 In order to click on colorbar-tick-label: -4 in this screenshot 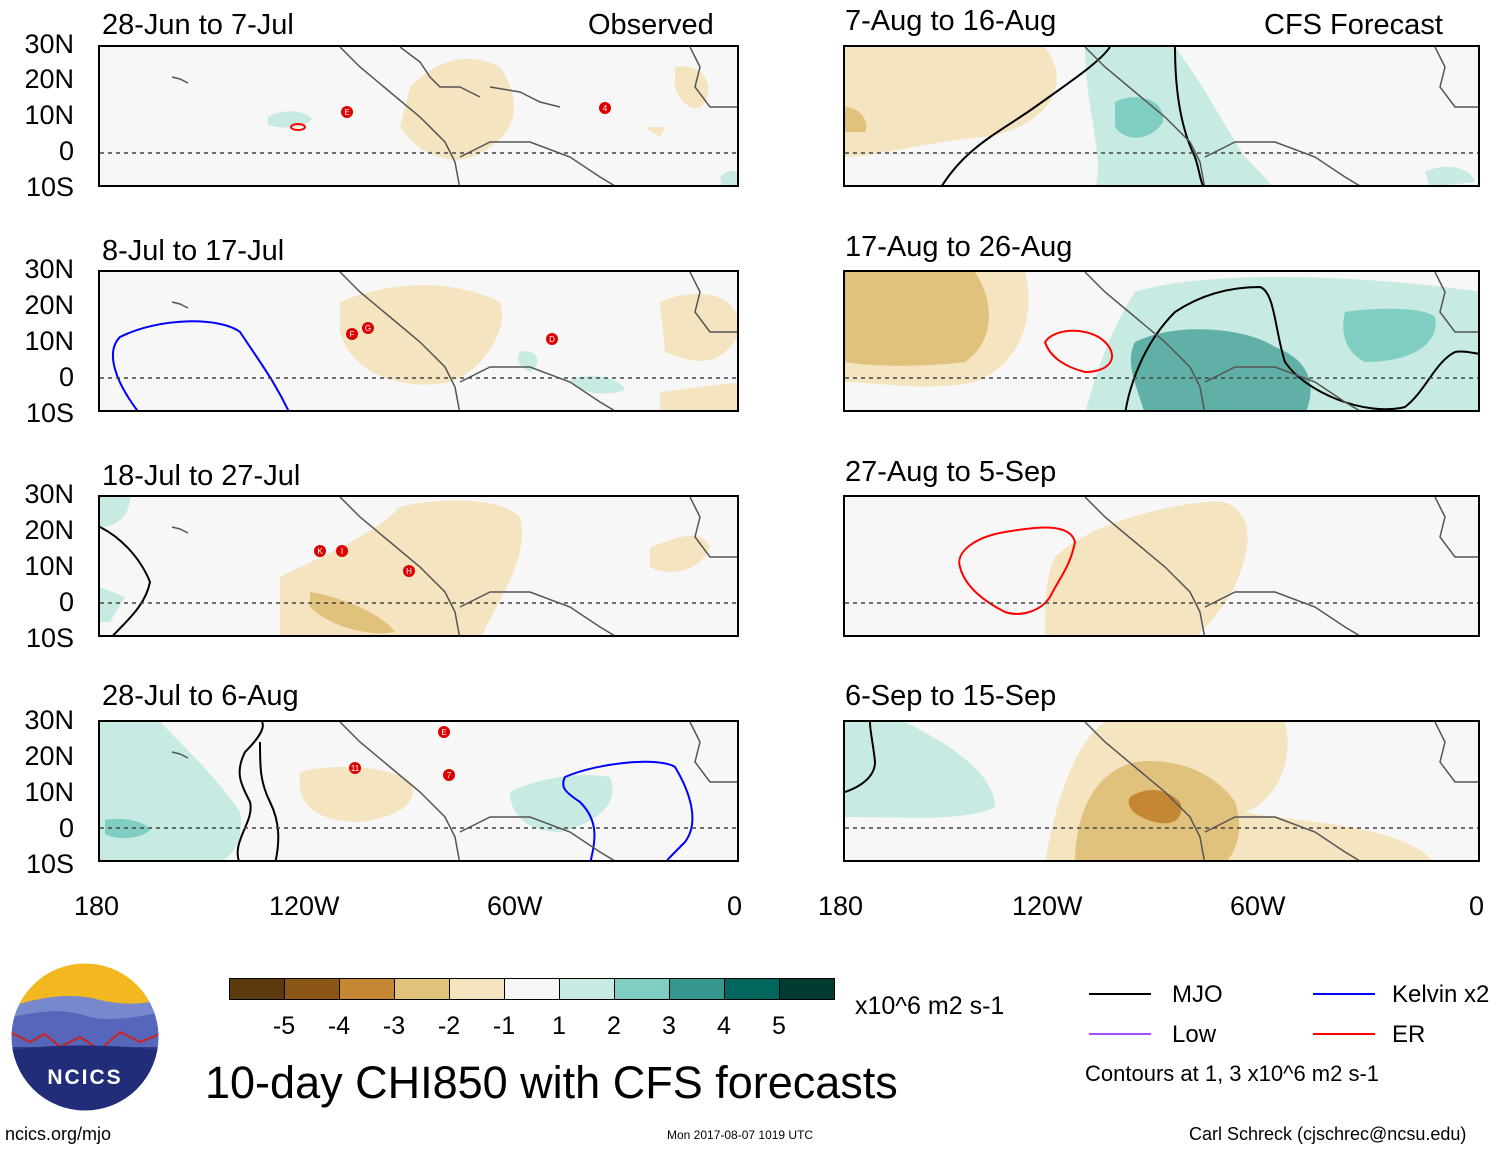, I will do `click(339, 1026)`.